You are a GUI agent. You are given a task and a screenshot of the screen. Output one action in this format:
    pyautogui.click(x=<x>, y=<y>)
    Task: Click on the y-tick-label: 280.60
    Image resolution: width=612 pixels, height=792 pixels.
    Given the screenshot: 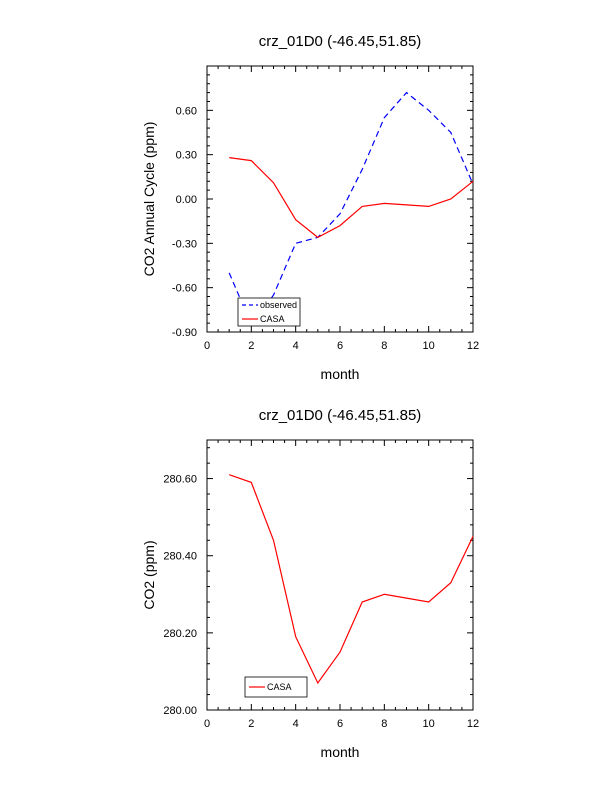 What is the action you would take?
    pyautogui.click(x=180, y=480)
    